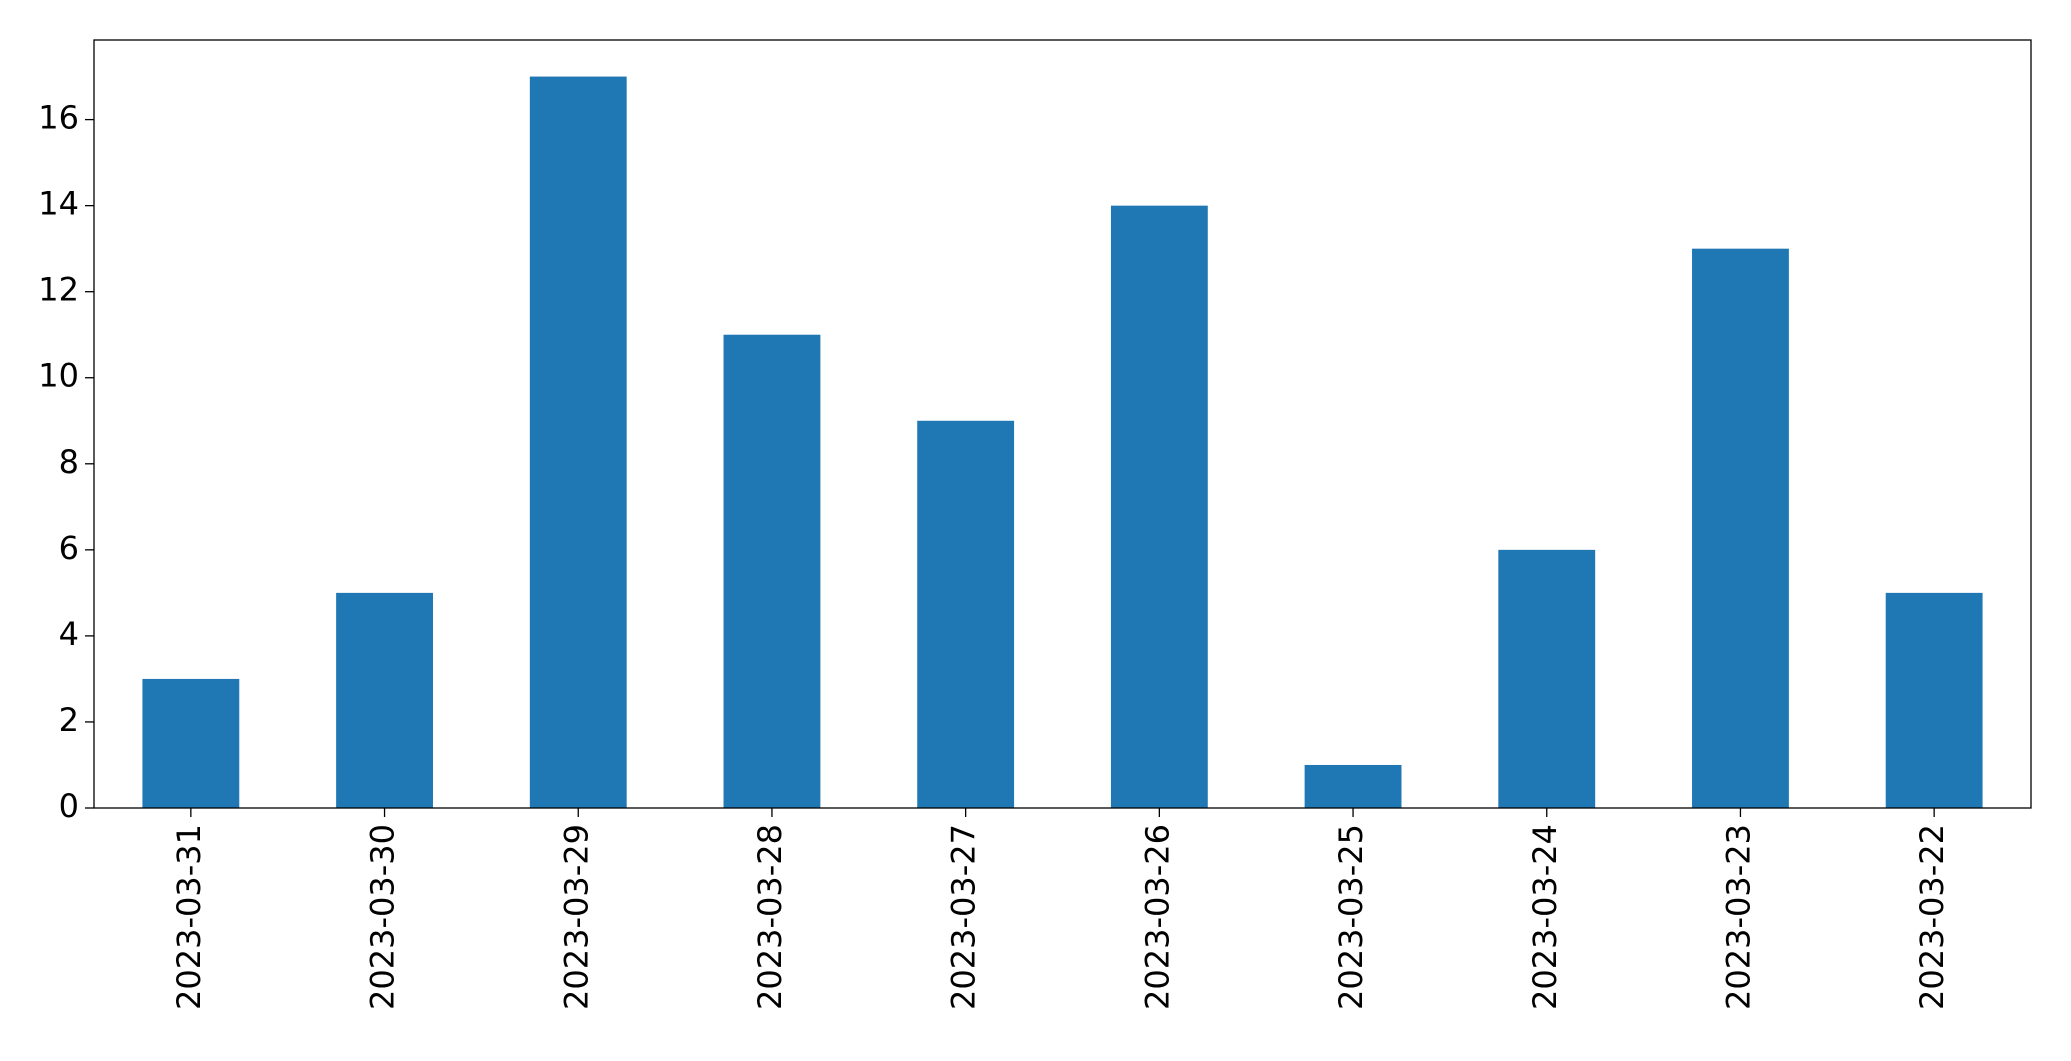 This screenshot has width=2071, height=1061. Describe the element at coordinates (69, 720) in the screenshot. I see `y-tick-label: 2` at that location.